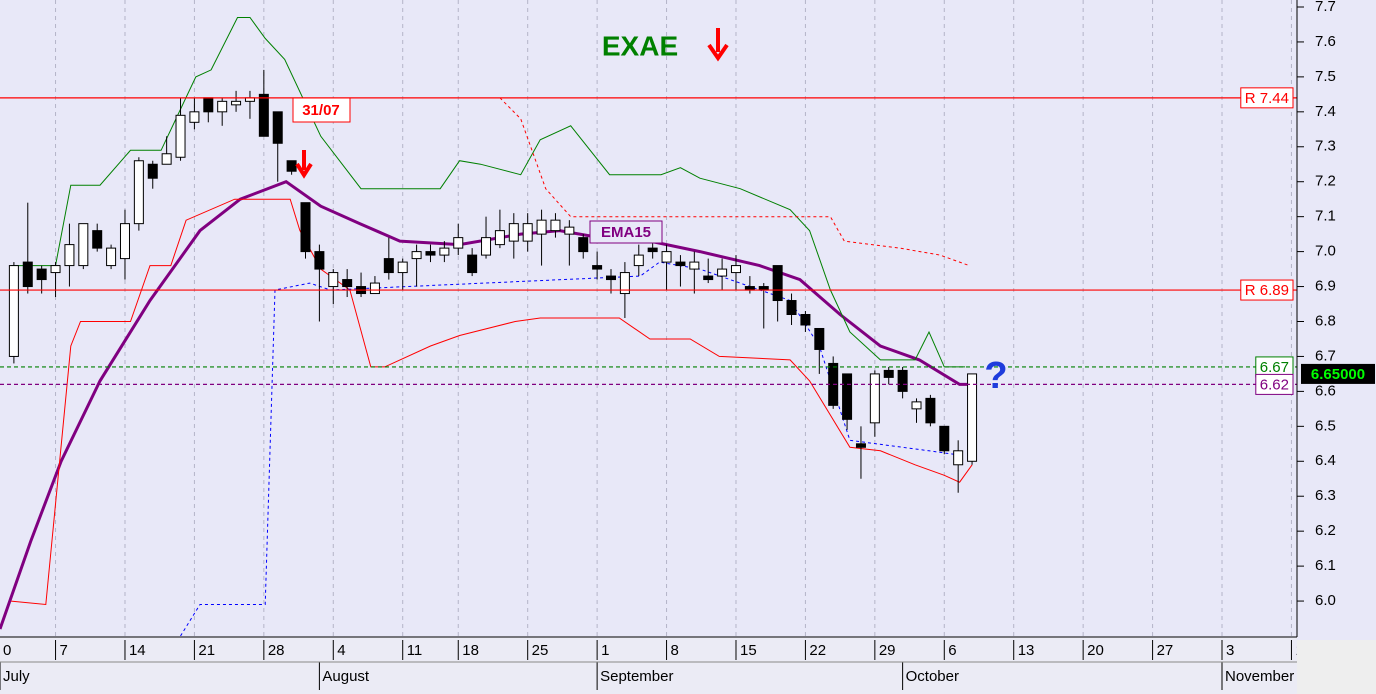  I want to click on x-tick-label: 22, so click(817, 650).